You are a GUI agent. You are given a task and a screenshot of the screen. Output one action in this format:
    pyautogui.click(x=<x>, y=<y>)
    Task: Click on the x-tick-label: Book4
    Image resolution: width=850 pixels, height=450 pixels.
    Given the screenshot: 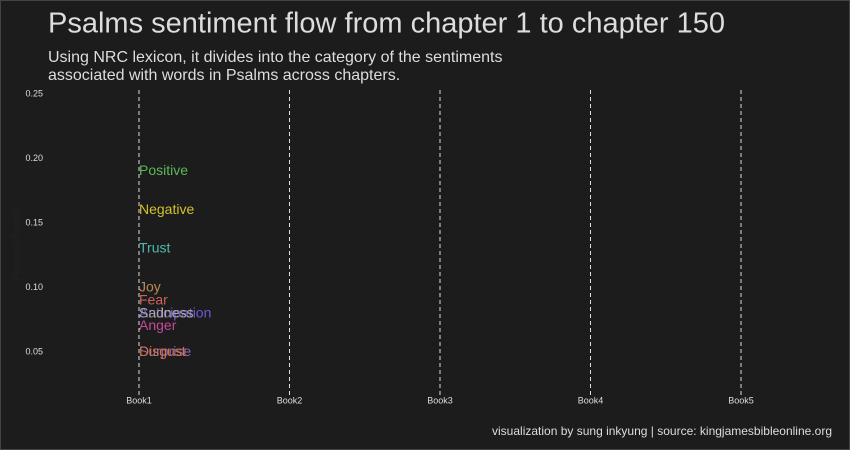 What is the action you would take?
    pyautogui.click(x=591, y=400)
    